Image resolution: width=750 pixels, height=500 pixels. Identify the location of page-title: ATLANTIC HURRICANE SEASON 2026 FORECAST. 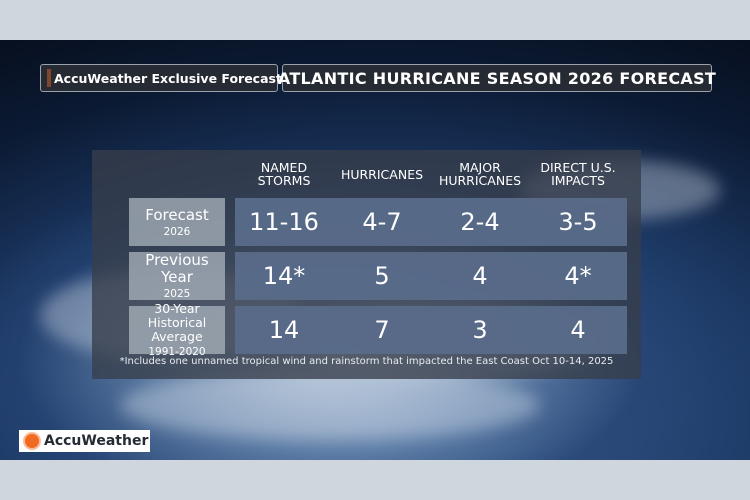
(497, 78).